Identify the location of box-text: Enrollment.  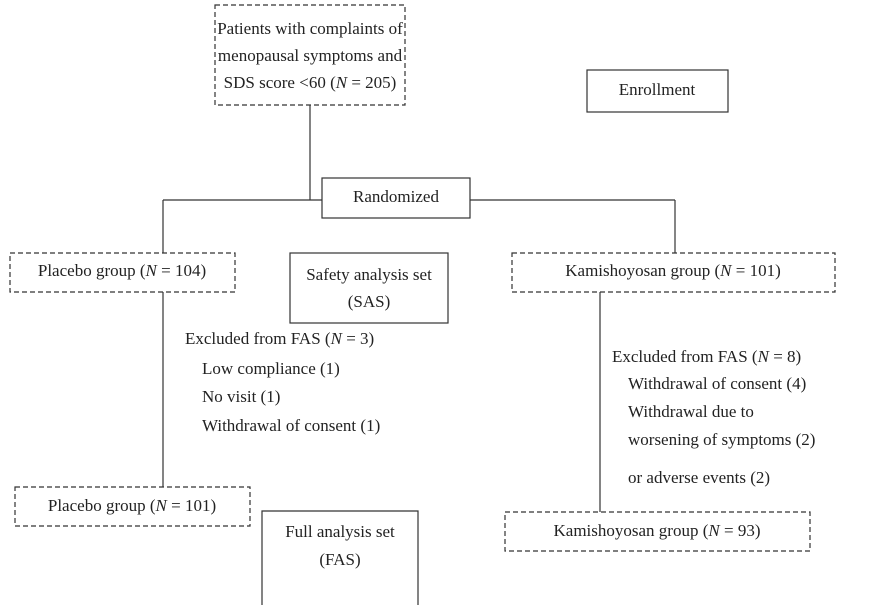
(657, 89).